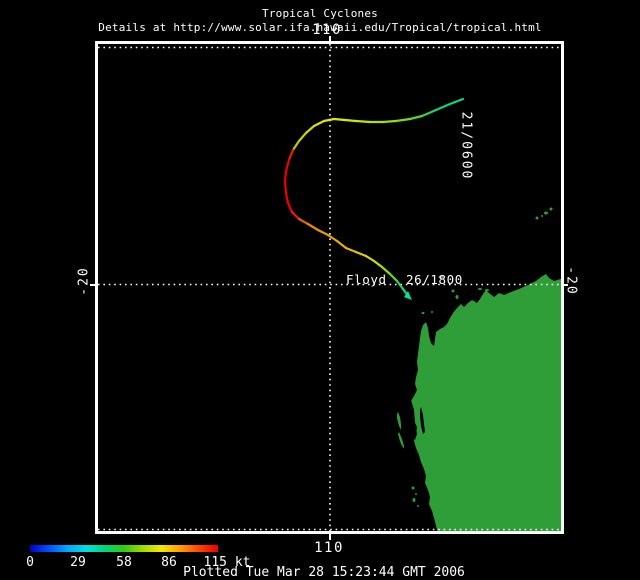 This screenshot has height=580, width=640. What do you see at coordinates (78, 562) in the screenshot?
I see `scale-tick-29: 29` at bounding box center [78, 562].